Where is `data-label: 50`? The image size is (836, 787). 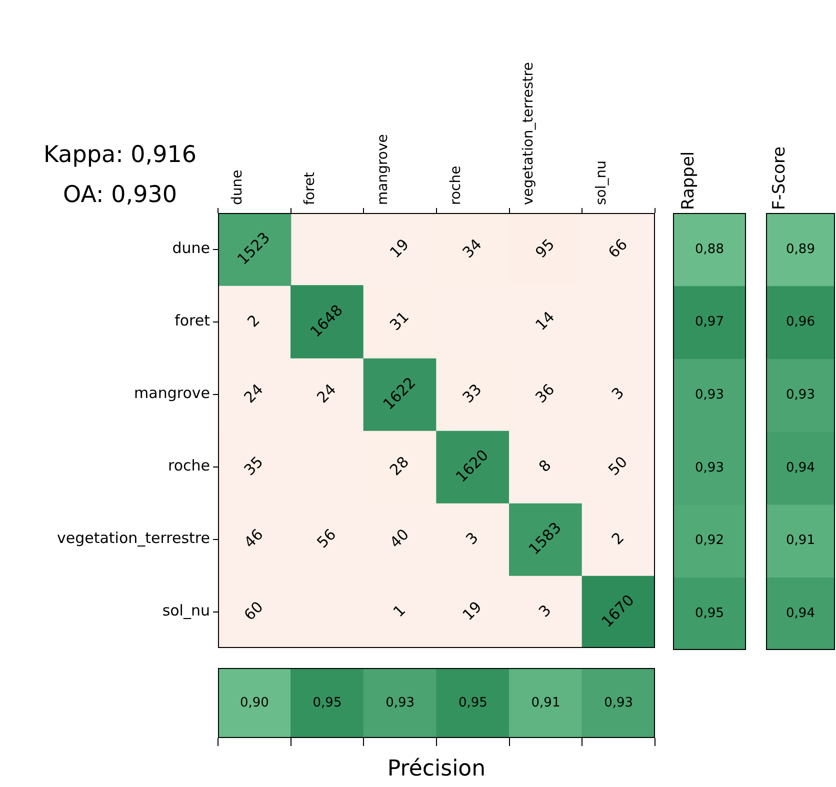 data-label: 50 is located at coordinates (617, 466).